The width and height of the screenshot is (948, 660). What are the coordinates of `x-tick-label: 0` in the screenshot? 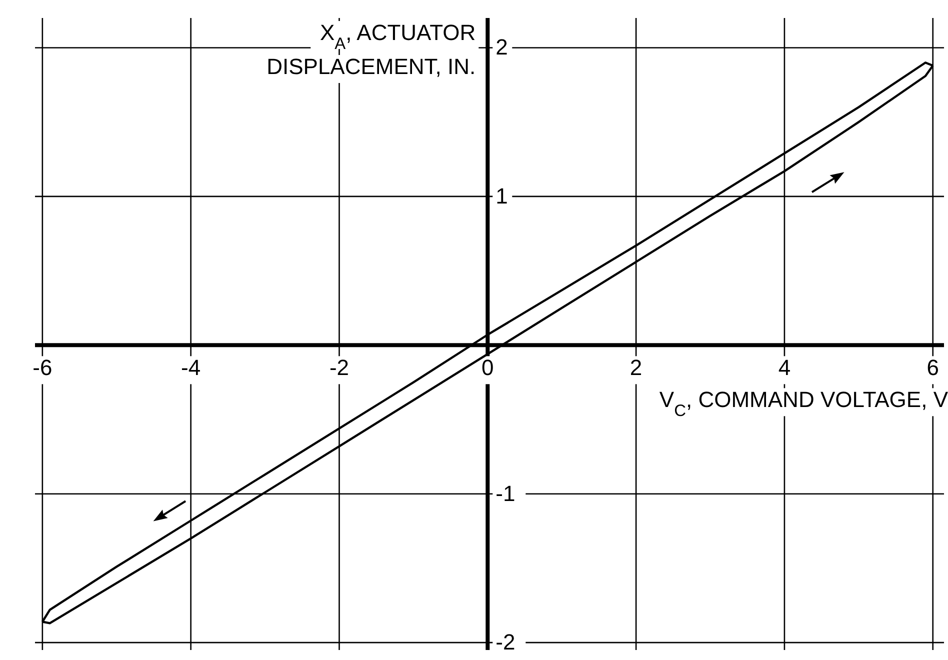 It's located at (488, 367).